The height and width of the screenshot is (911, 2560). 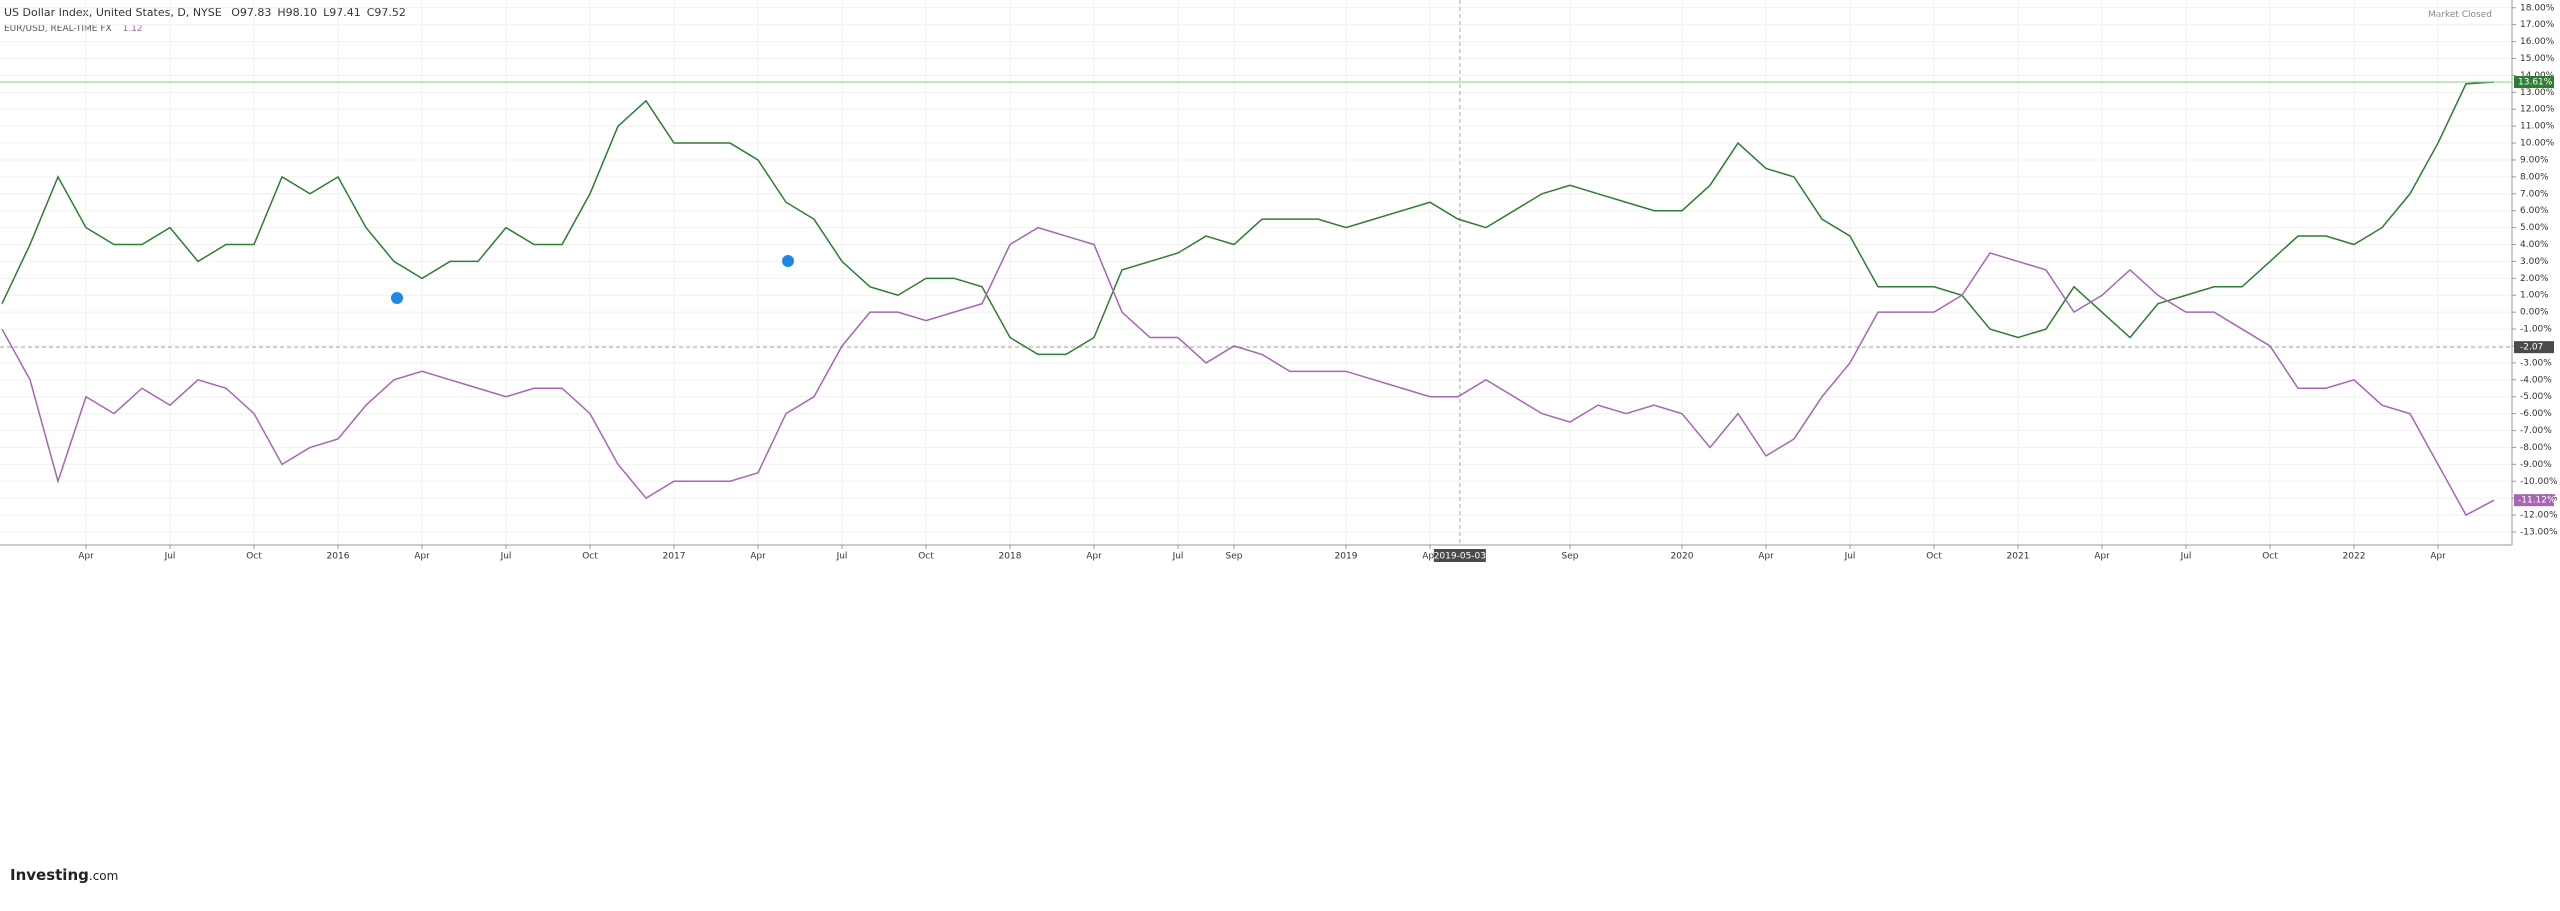 I want to click on y-tick-label: 4.00%, so click(x=2534, y=245).